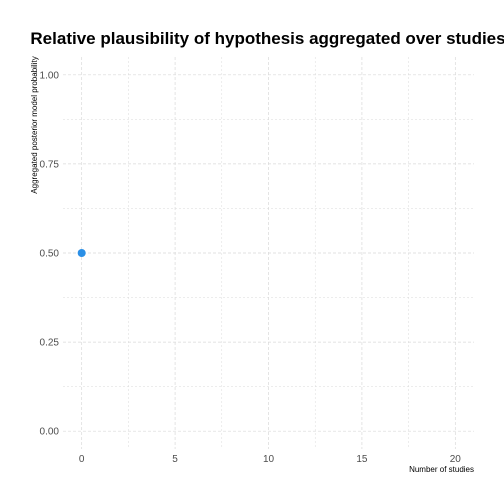  Describe the element at coordinates (34, 124) in the screenshot. I see `y-axis-label: Aggregated posterior model probability` at that location.